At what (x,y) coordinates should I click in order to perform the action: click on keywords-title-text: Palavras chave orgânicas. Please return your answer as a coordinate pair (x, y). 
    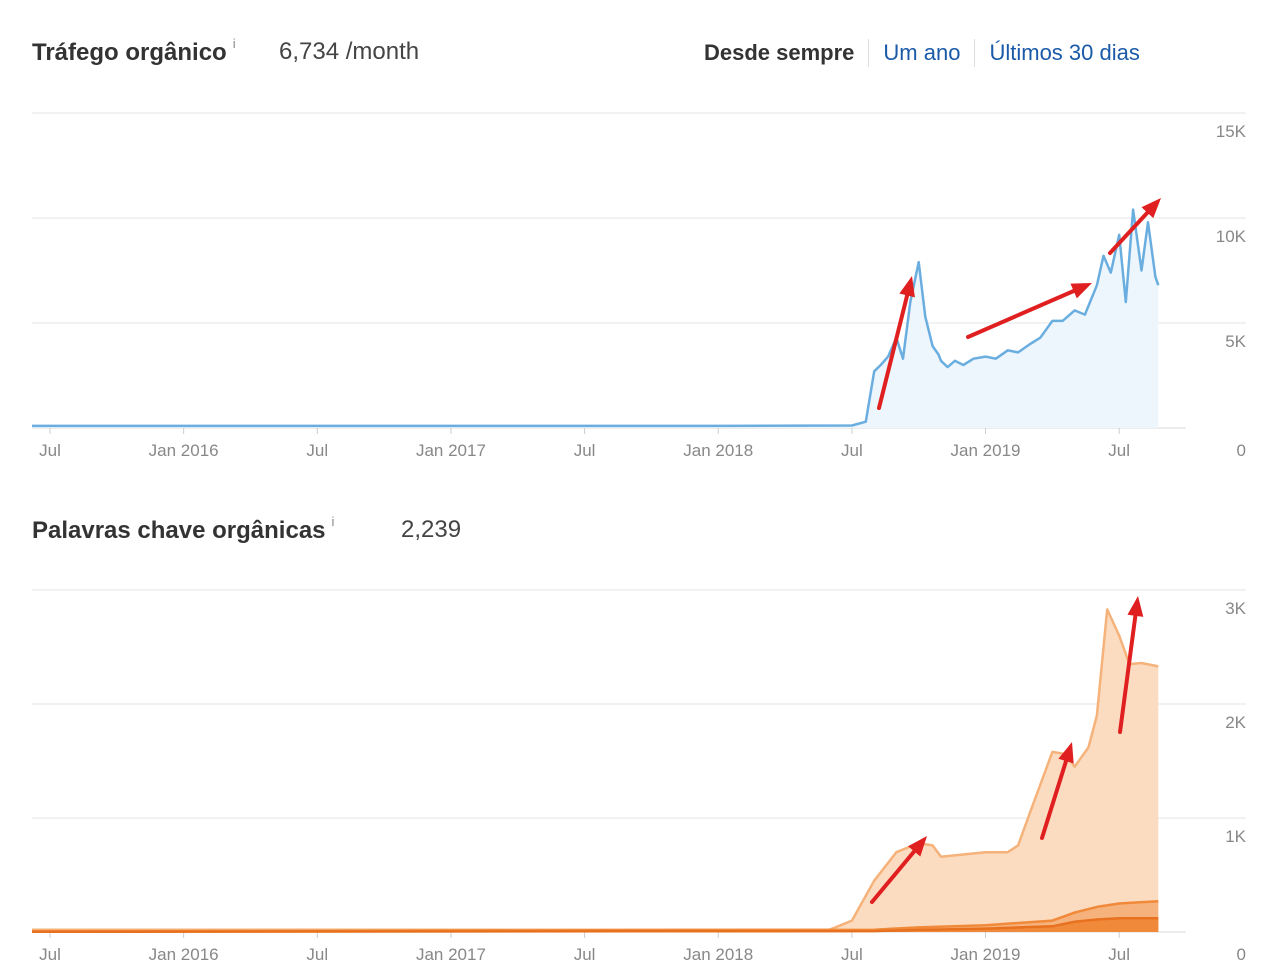
    Looking at the image, I should click on (179, 530).